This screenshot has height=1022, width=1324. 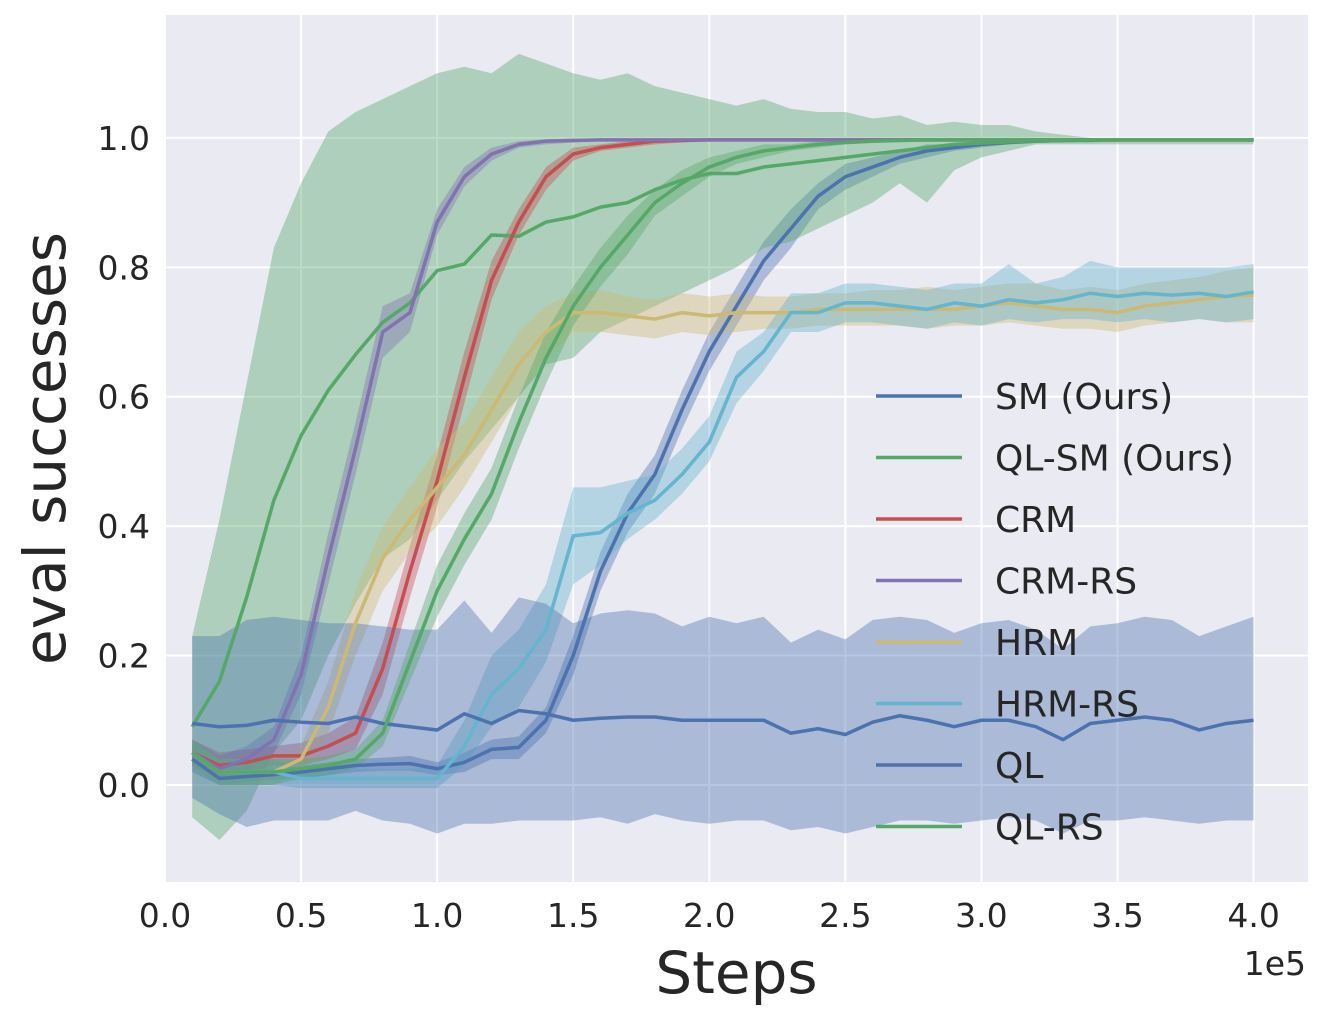 What do you see at coordinates (124, 397) in the screenshot?
I see `y-tick-label: 0.6` at bounding box center [124, 397].